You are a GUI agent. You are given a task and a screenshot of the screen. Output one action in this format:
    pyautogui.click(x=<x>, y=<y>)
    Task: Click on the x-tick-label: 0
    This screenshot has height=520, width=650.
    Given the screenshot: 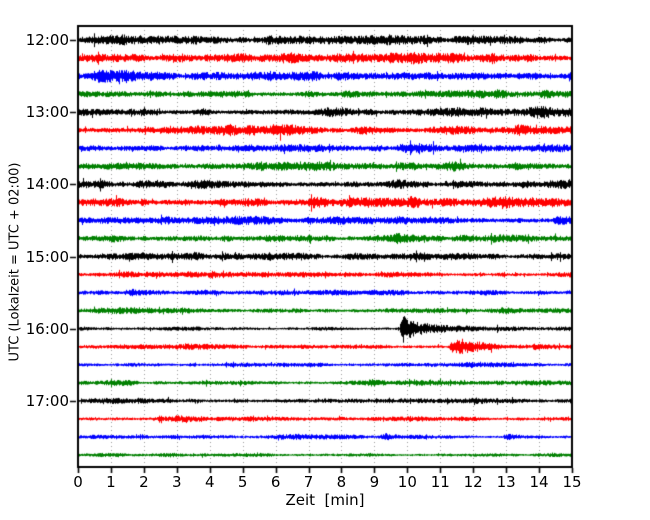 What is the action you would take?
    pyautogui.click(x=78, y=482)
    